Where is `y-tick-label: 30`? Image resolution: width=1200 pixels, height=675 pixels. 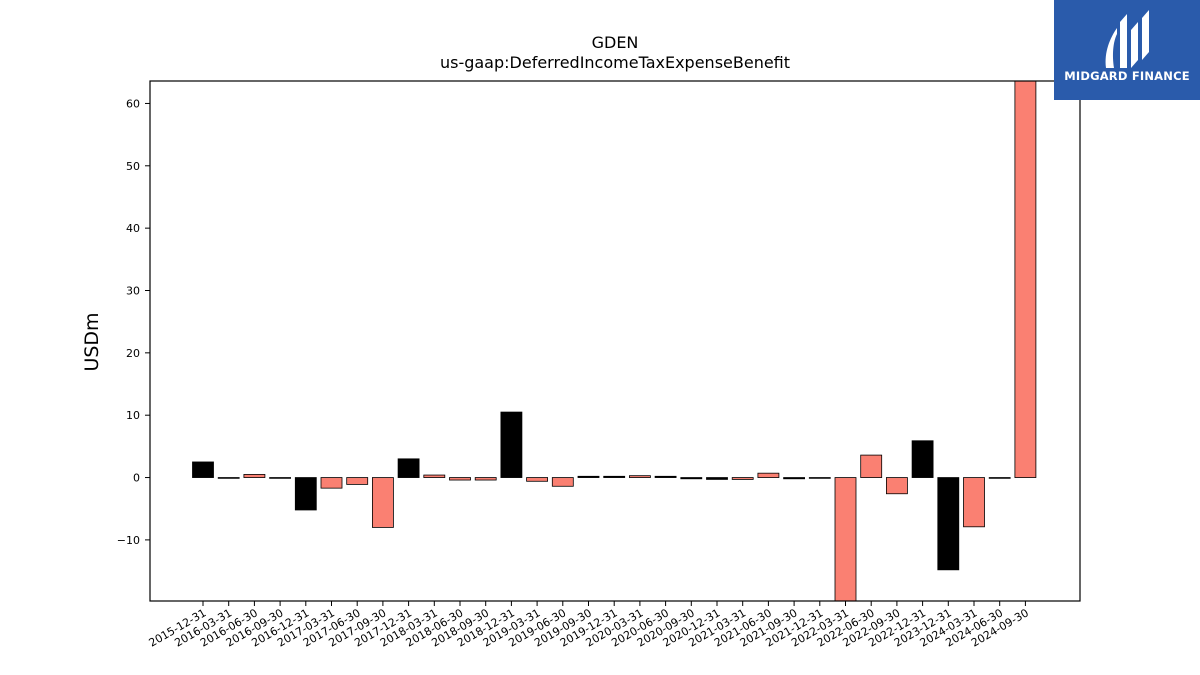 y-tick-label: 30 is located at coordinates (133, 290).